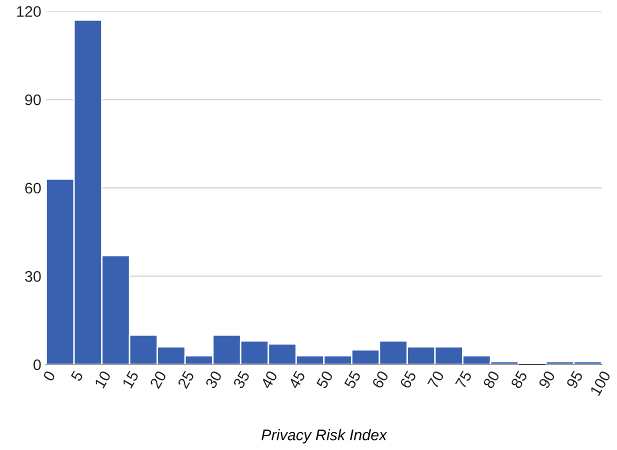  Describe the element at coordinates (77, 376) in the screenshot. I see `x-tick-label: 5` at that location.